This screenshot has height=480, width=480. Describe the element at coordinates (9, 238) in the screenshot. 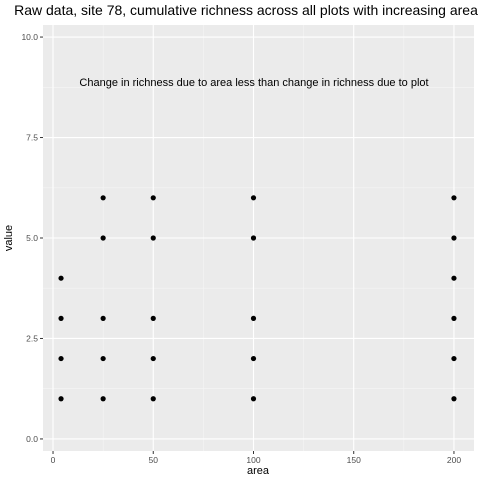

I see `y-axis-title: value` at that location.